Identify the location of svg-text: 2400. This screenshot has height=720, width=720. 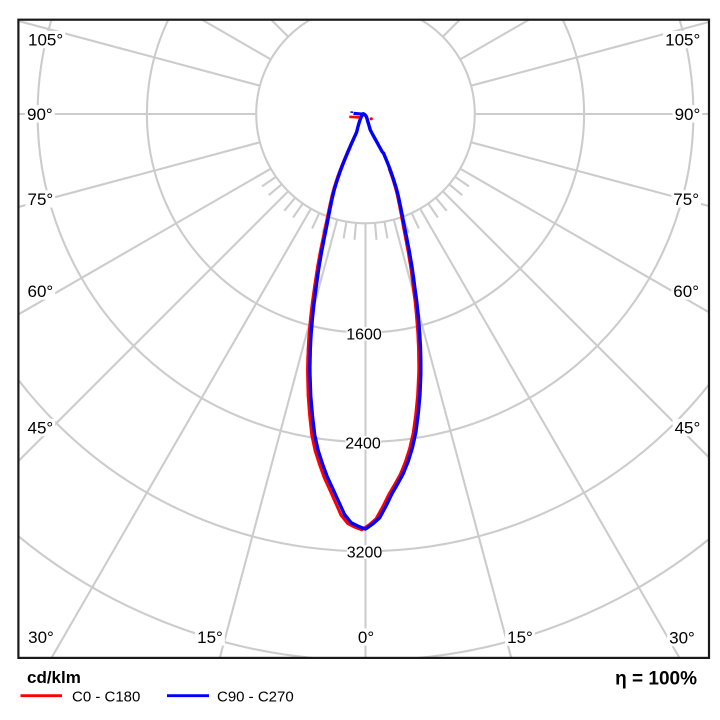
(363, 444).